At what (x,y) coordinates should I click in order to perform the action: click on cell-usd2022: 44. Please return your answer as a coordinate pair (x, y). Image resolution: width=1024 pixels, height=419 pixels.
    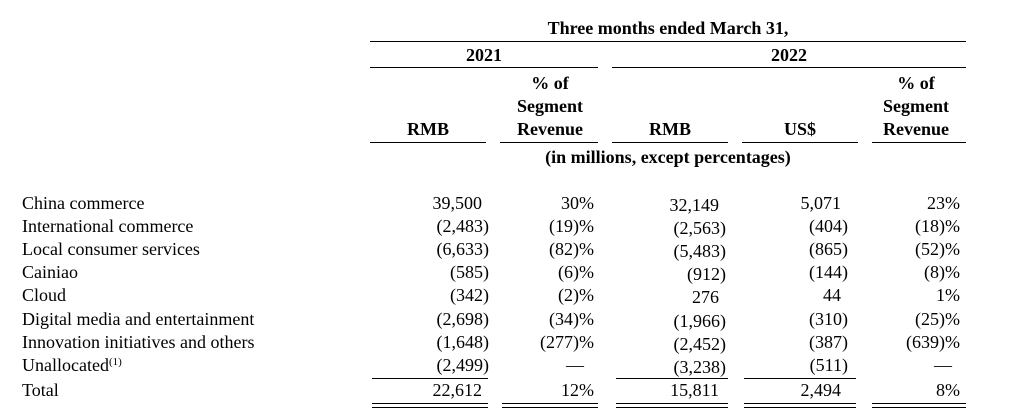
    Looking at the image, I should click on (832, 295).